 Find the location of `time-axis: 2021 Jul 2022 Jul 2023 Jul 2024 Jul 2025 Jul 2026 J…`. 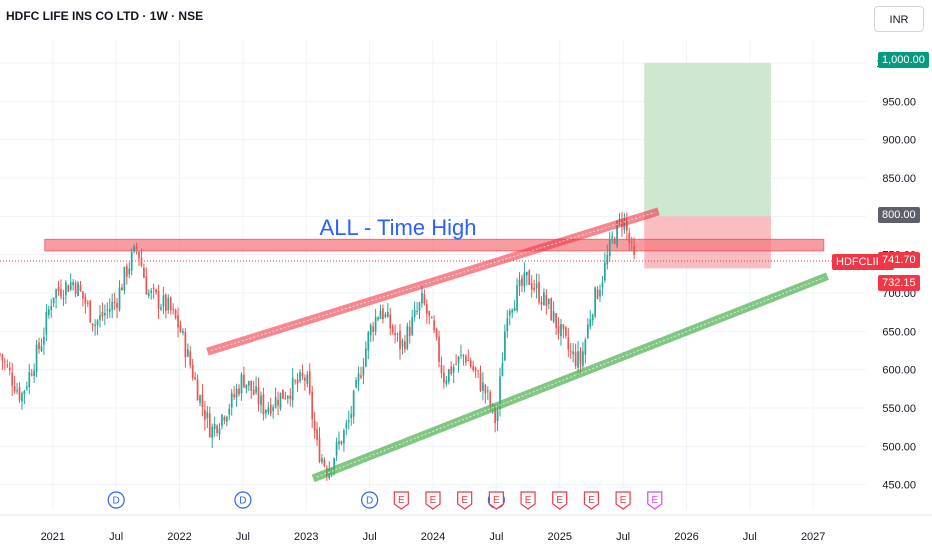

time-axis: 2021 Jul 2022 Jul 2023 Jul 2024 Jul 2025 Jul 2026 J… is located at coordinates (466, 528).